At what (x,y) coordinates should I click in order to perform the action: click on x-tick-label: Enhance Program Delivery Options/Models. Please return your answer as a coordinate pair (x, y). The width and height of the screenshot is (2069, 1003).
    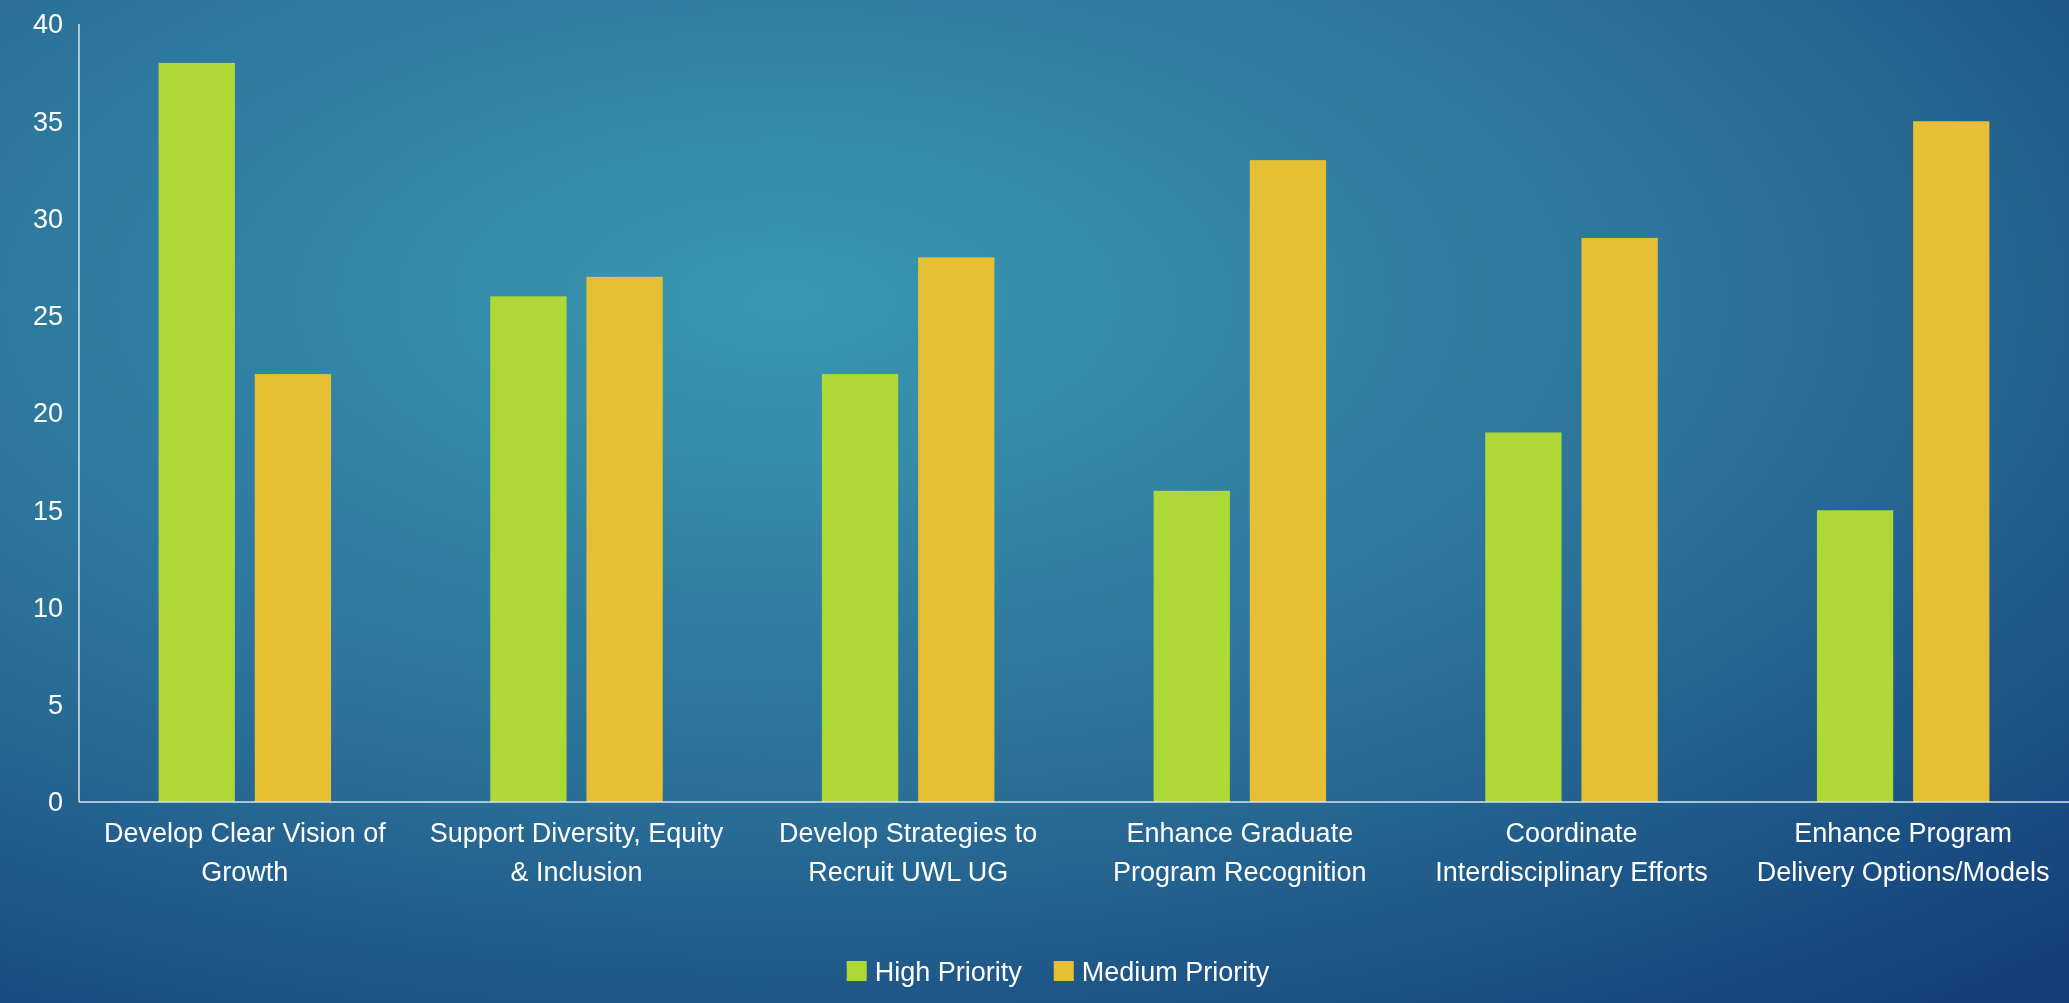
    Looking at the image, I should click on (1903, 852).